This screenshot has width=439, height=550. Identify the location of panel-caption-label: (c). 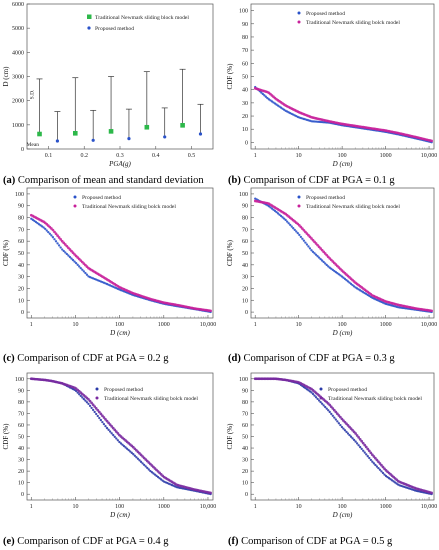
(10, 358).